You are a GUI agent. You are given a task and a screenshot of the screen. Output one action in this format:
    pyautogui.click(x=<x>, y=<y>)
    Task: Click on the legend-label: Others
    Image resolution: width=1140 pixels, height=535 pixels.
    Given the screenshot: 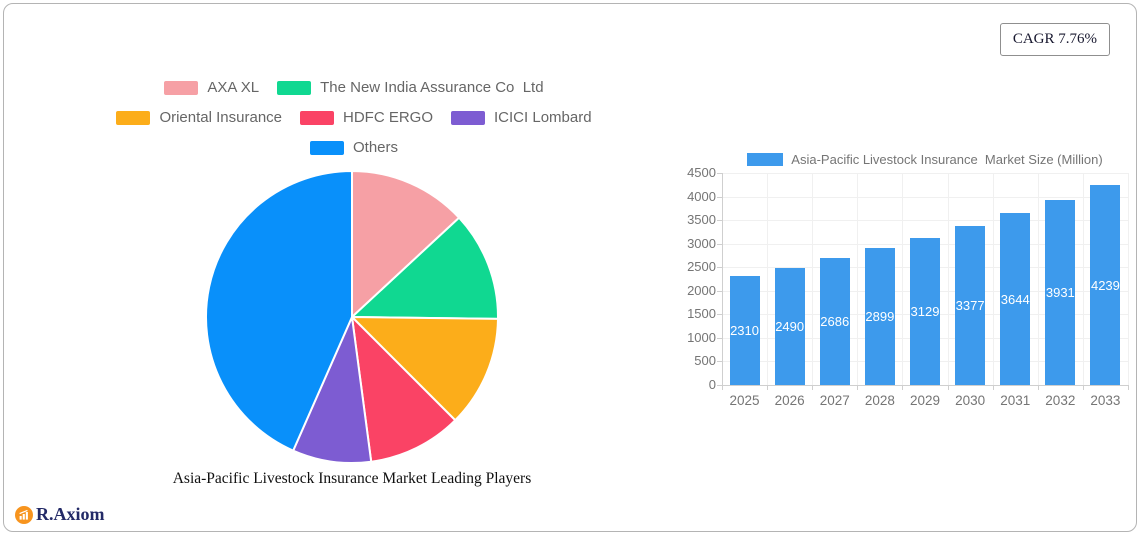 What is the action you would take?
    pyautogui.click(x=375, y=147)
    